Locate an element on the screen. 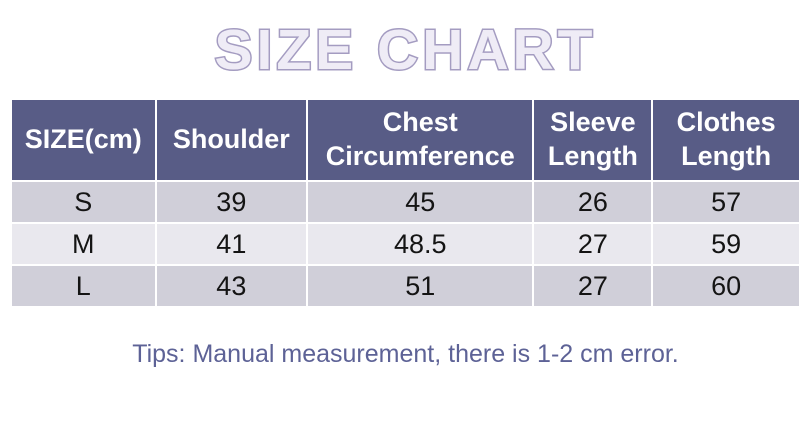 This screenshot has height=427, width=811. cell-s-chest: 45 is located at coordinates (420, 202).